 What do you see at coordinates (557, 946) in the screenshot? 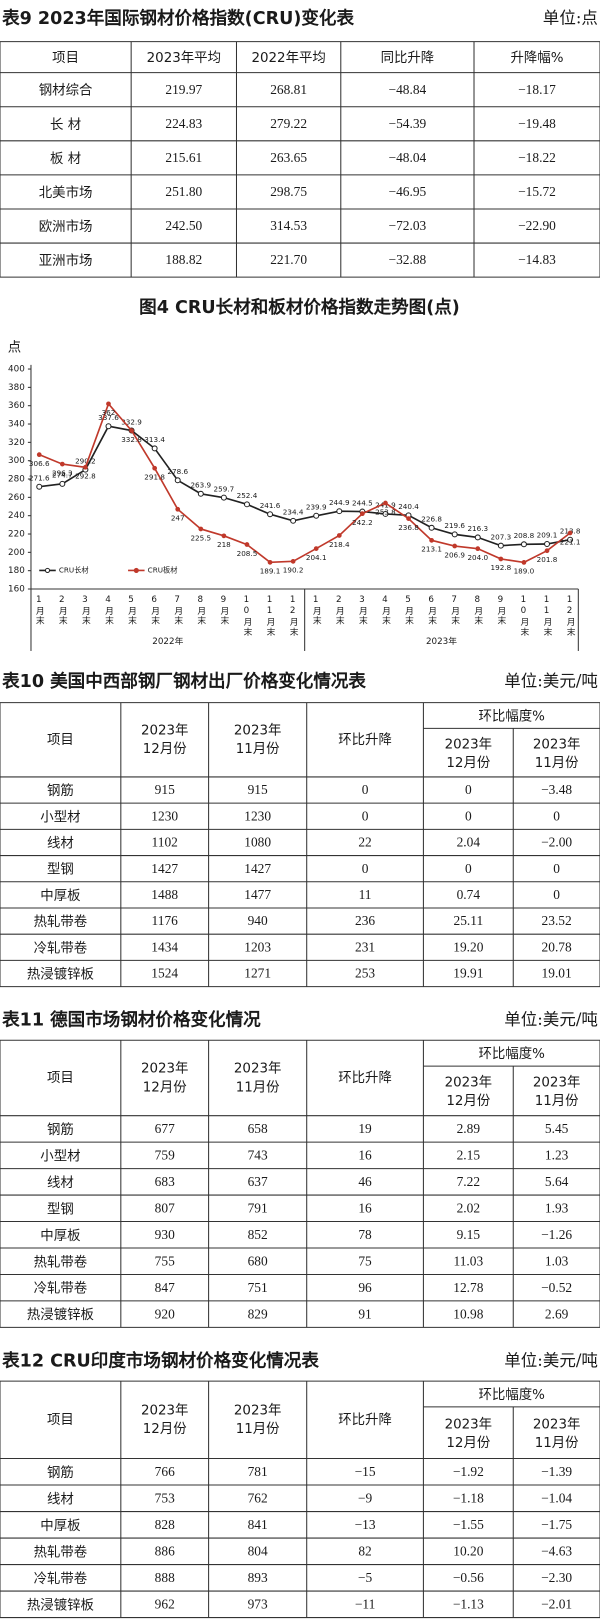
I see `table-cell-number: 20.78` at bounding box center [557, 946].